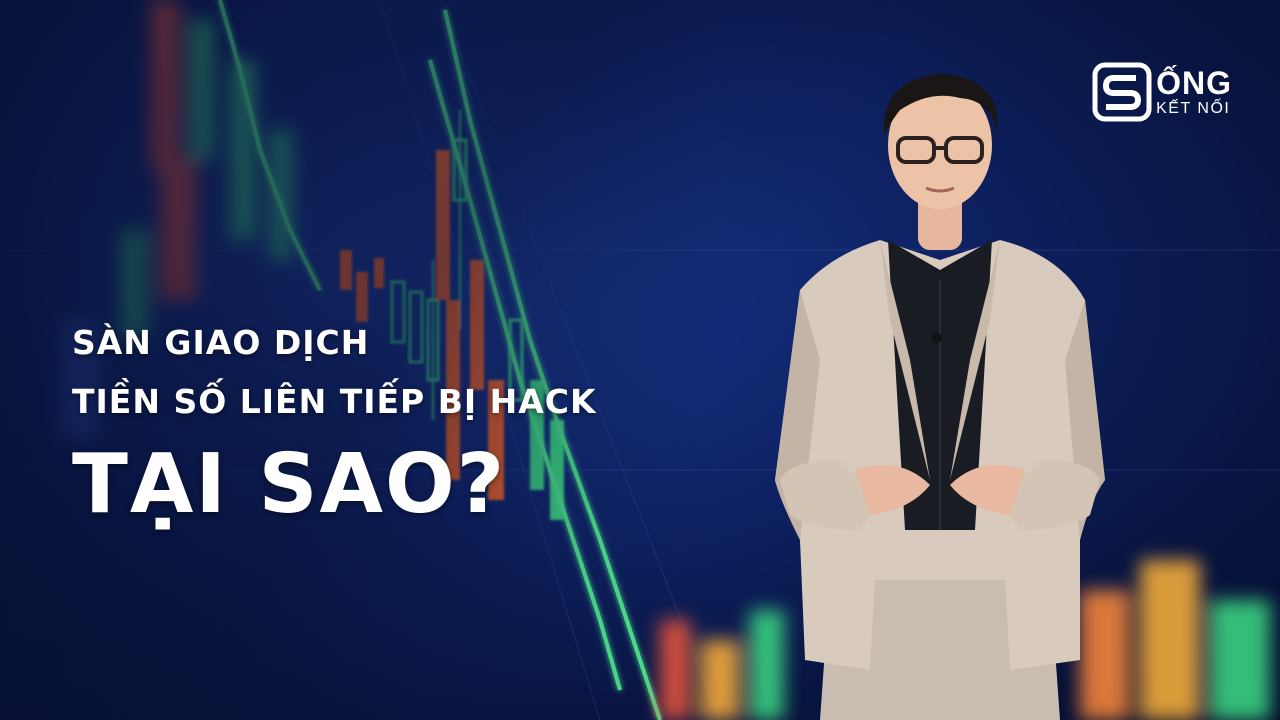 The width and height of the screenshot is (1280, 720). What do you see at coordinates (221, 342) in the screenshot?
I see `headline-line-1: SÀN GIAO DỊCH` at bounding box center [221, 342].